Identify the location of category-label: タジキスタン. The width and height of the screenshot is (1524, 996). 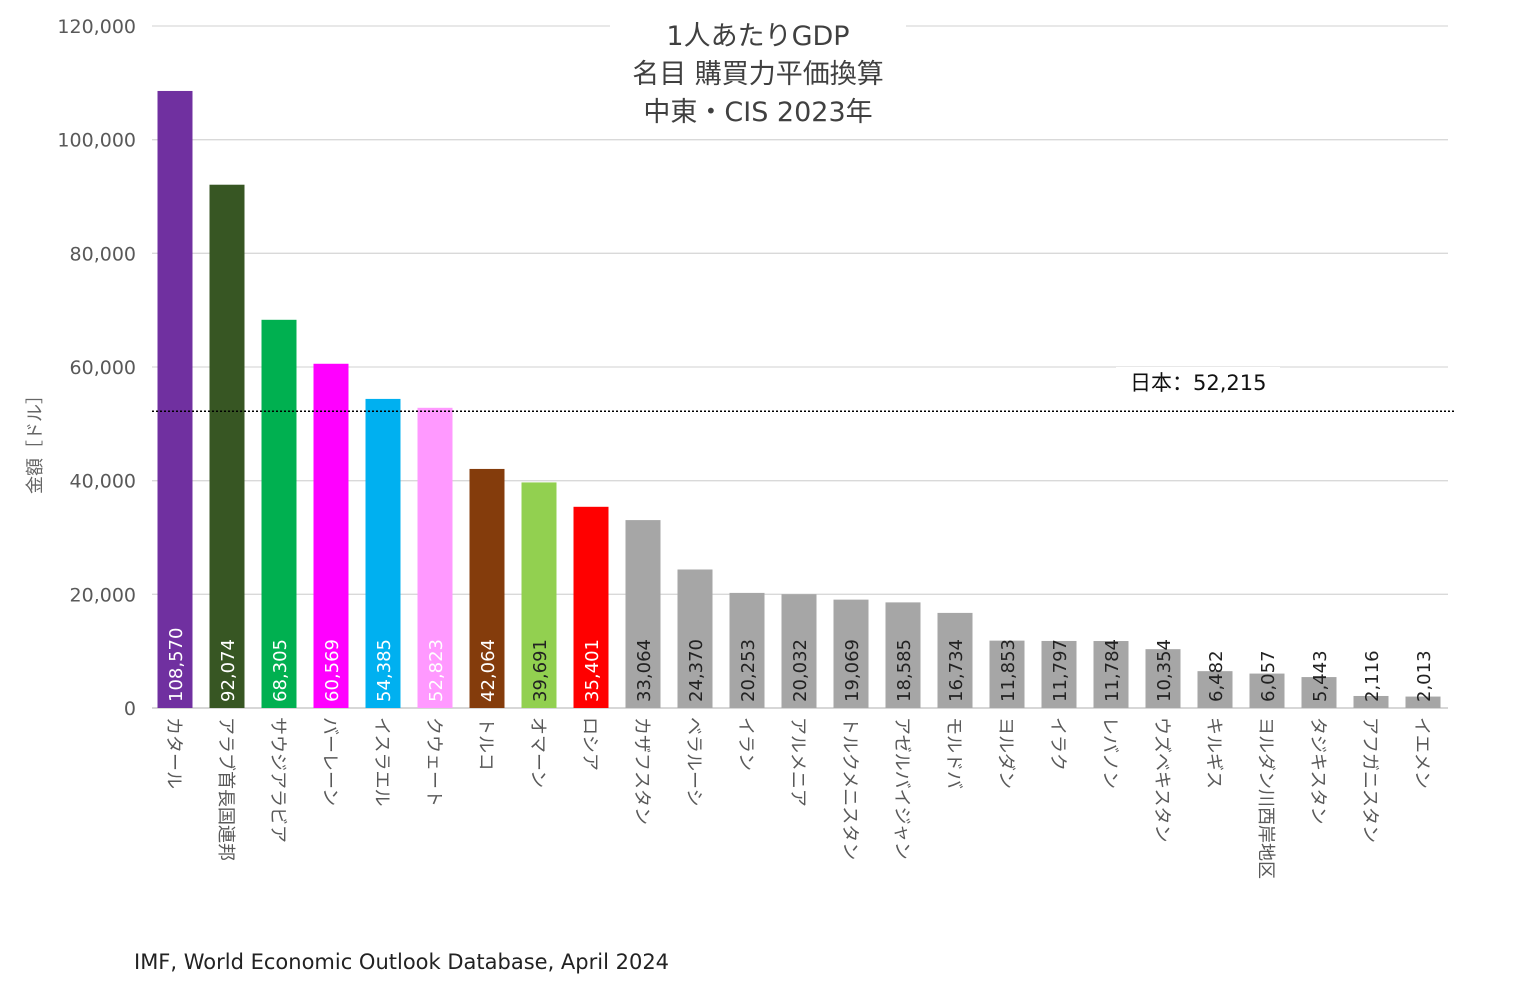
(1317, 770).